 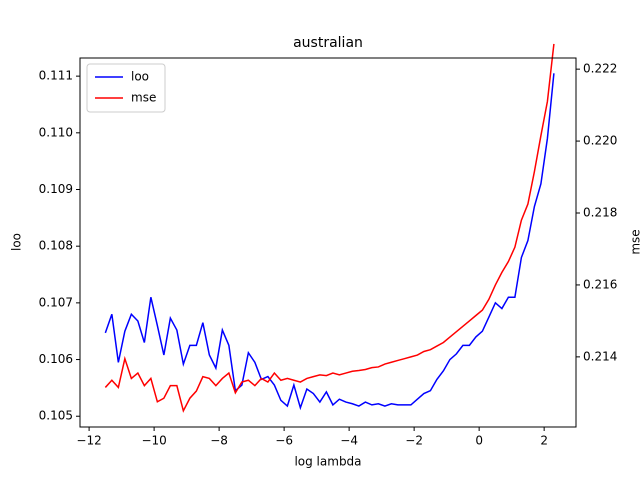 What do you see at coordinates (56, 132) in the screenshot?
I see `y-tick-label: 0.110` at bounding box center [56, 132].